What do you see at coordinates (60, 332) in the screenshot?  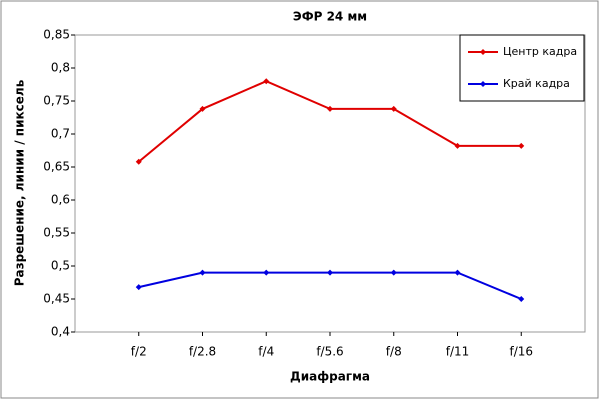 I see `y-tick-label: 0,4` at bounding box center [60, 332].